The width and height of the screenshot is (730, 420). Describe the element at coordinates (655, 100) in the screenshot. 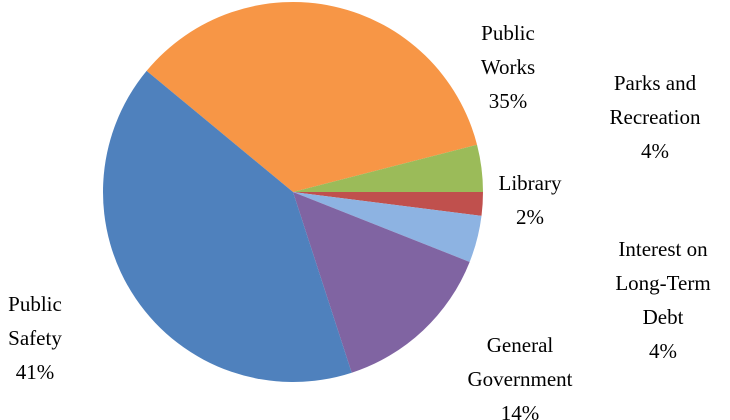

I see `category-name: Parks and Recreation` at that location.